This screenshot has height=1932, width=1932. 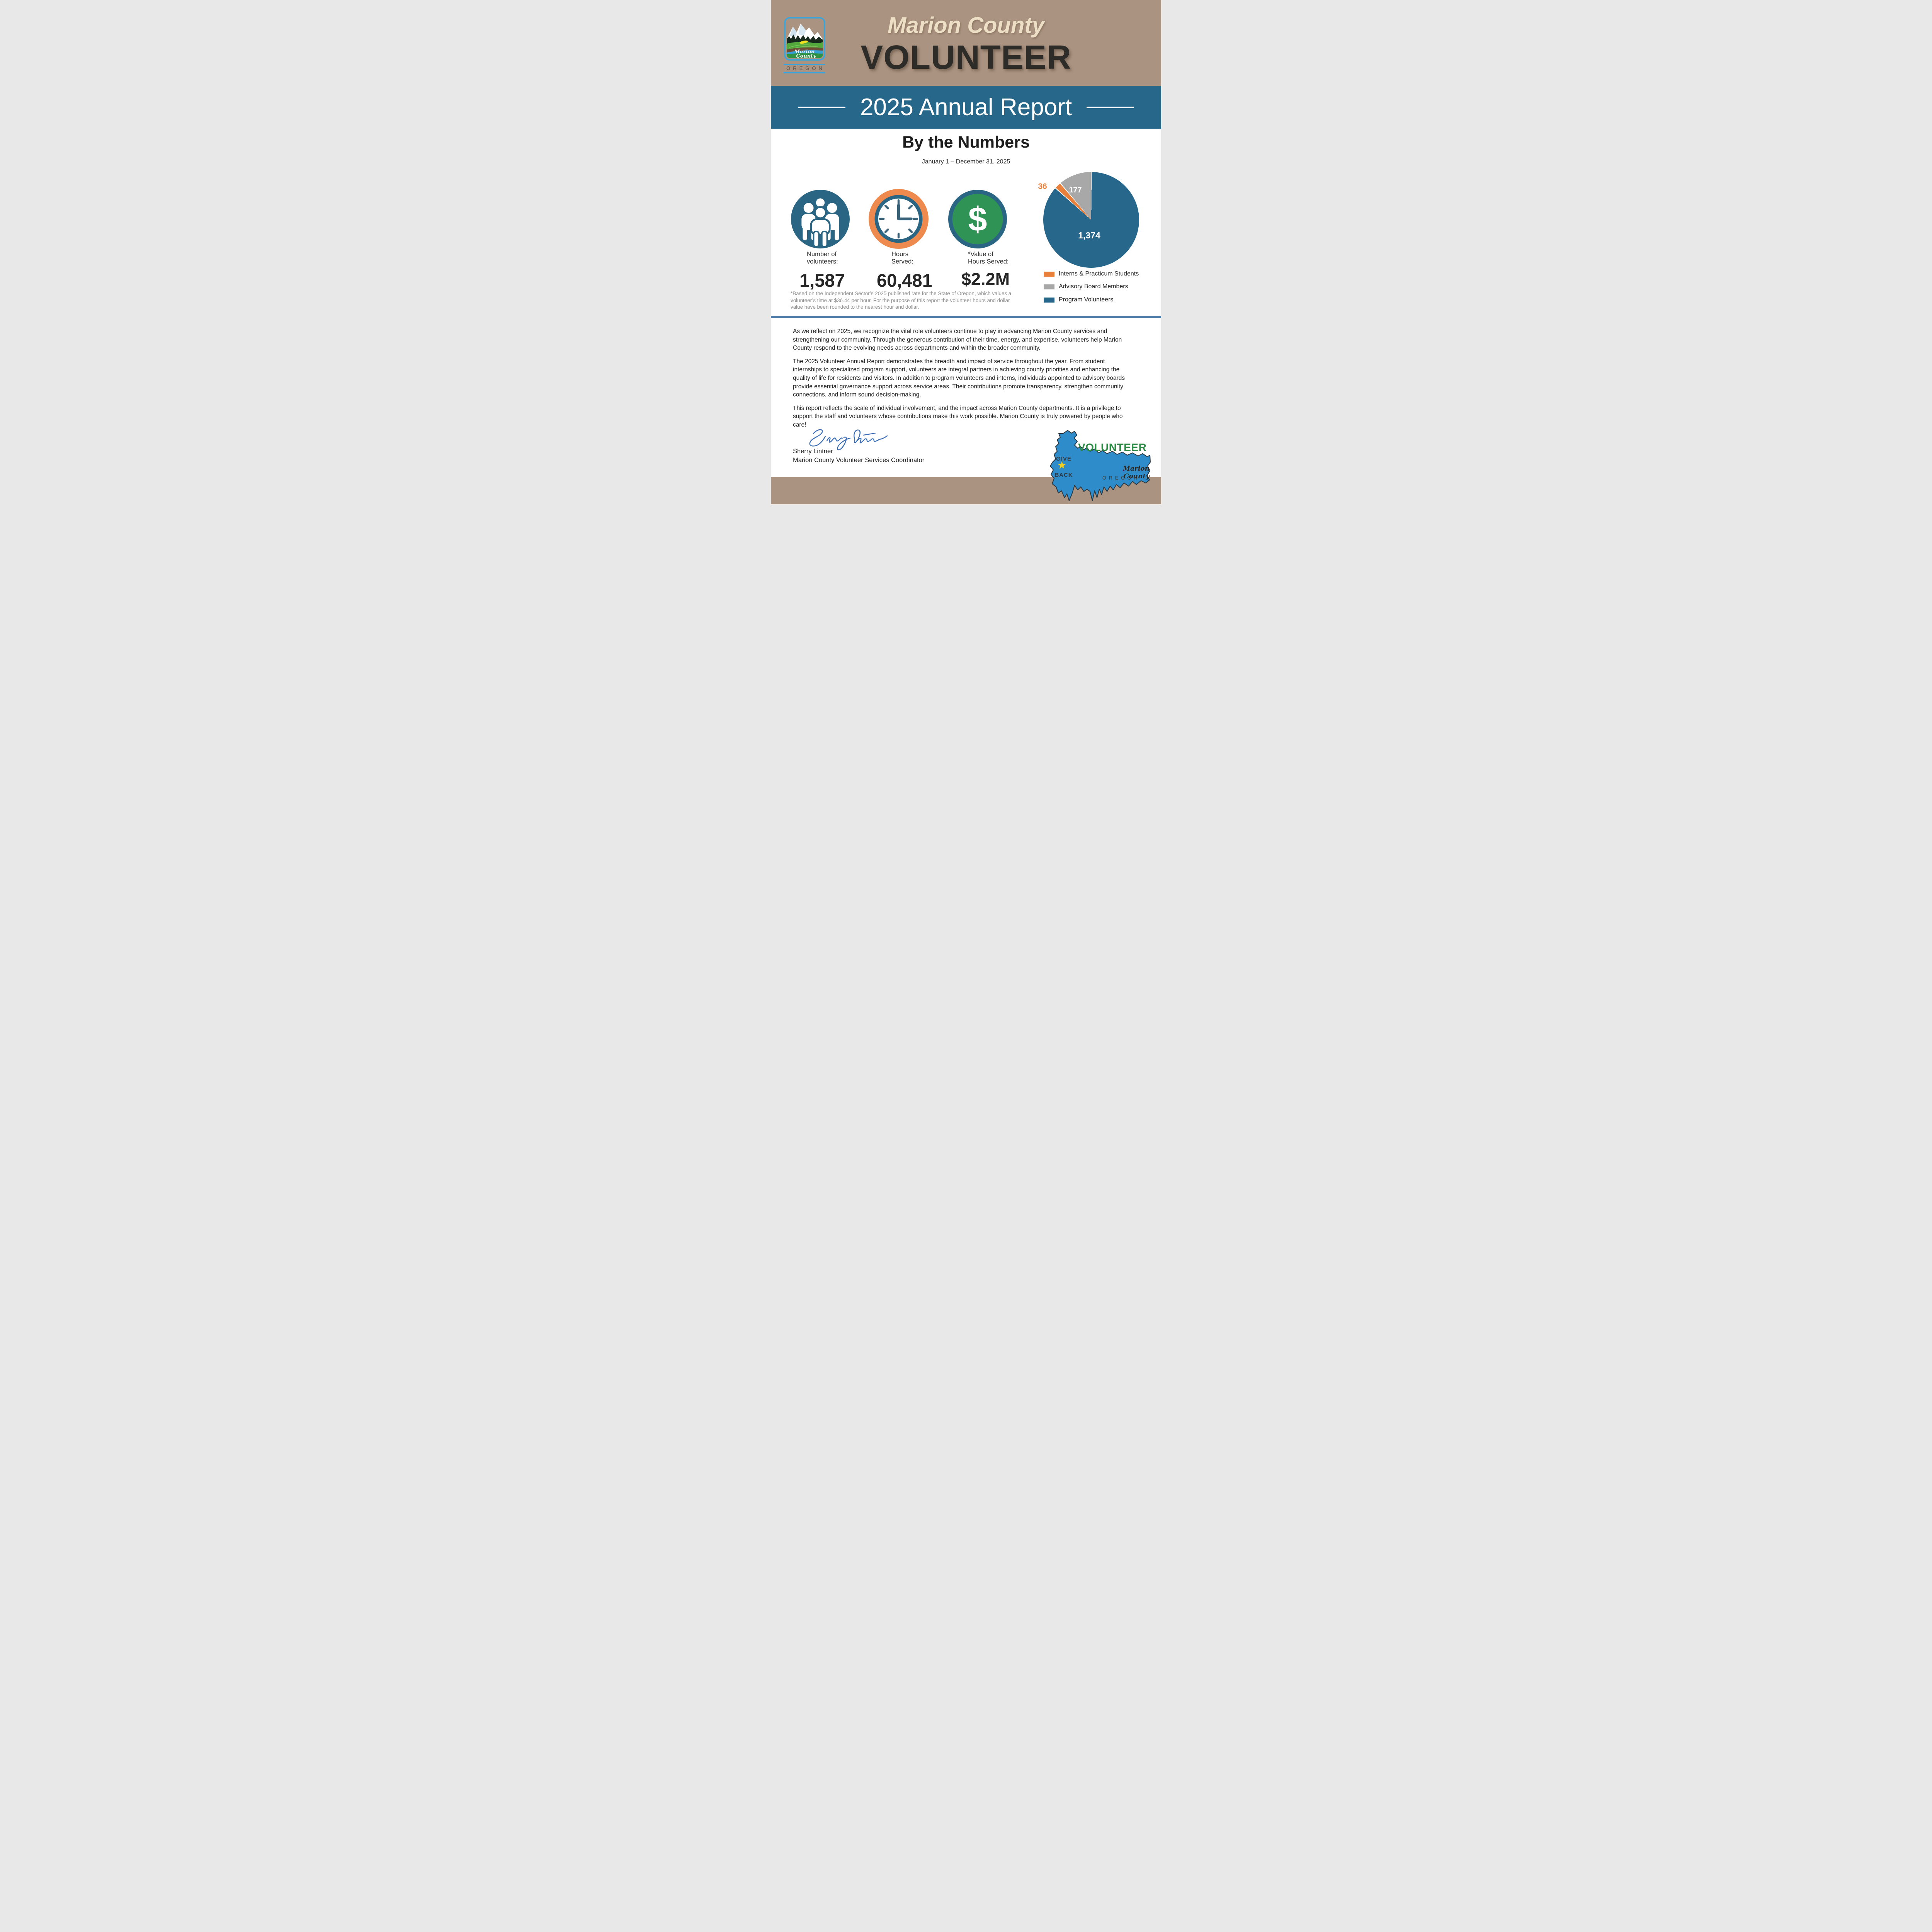 I want to click on section-divider, so click(x=966, y=317).